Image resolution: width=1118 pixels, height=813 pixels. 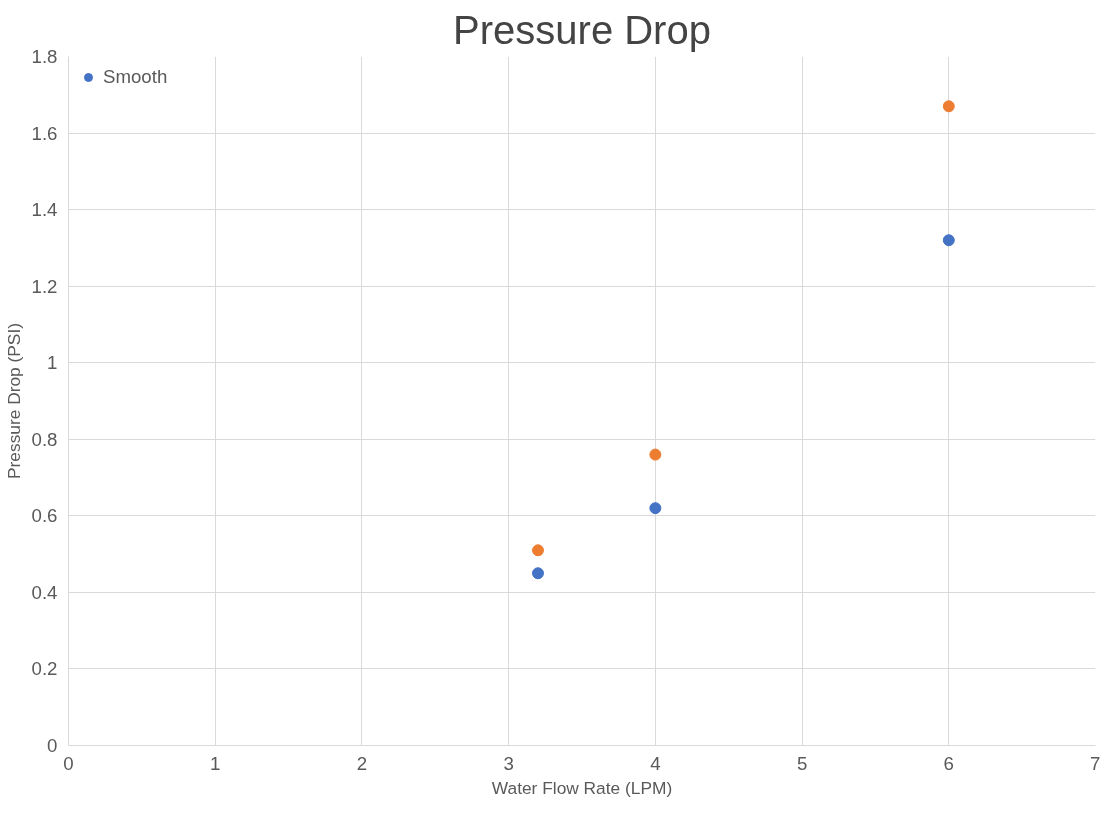 What do you see at coordinates (44, 669) in the screenshot?
I see `y-tick-label: 0.2` at bounding box center [44, 669].